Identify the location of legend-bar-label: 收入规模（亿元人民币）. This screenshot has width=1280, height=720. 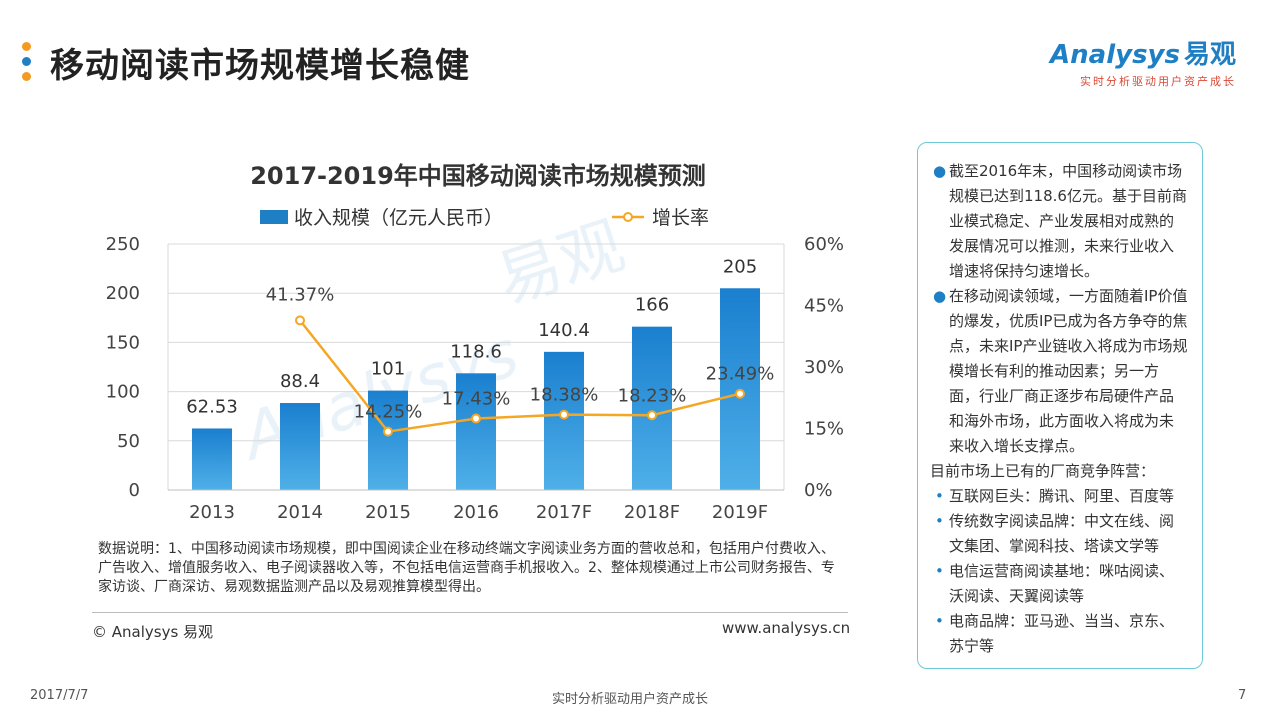
(398, 218).